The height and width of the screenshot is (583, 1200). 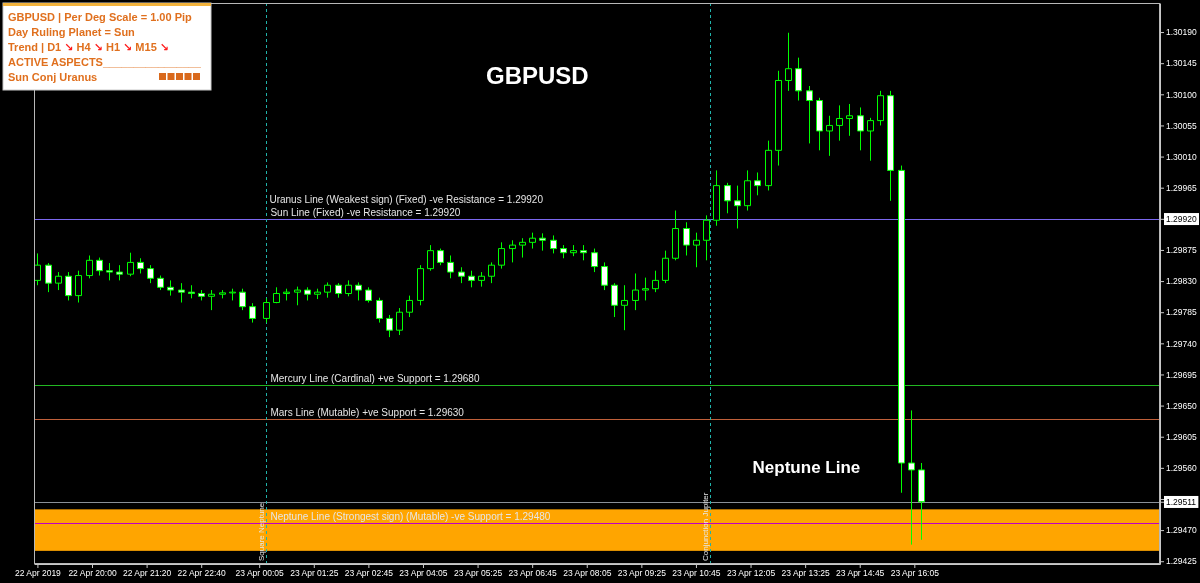 What do you see at coordinates (806, 468) in the screenshot?
I see `band-label: Neptune Line` at bounding box center [806, 468].